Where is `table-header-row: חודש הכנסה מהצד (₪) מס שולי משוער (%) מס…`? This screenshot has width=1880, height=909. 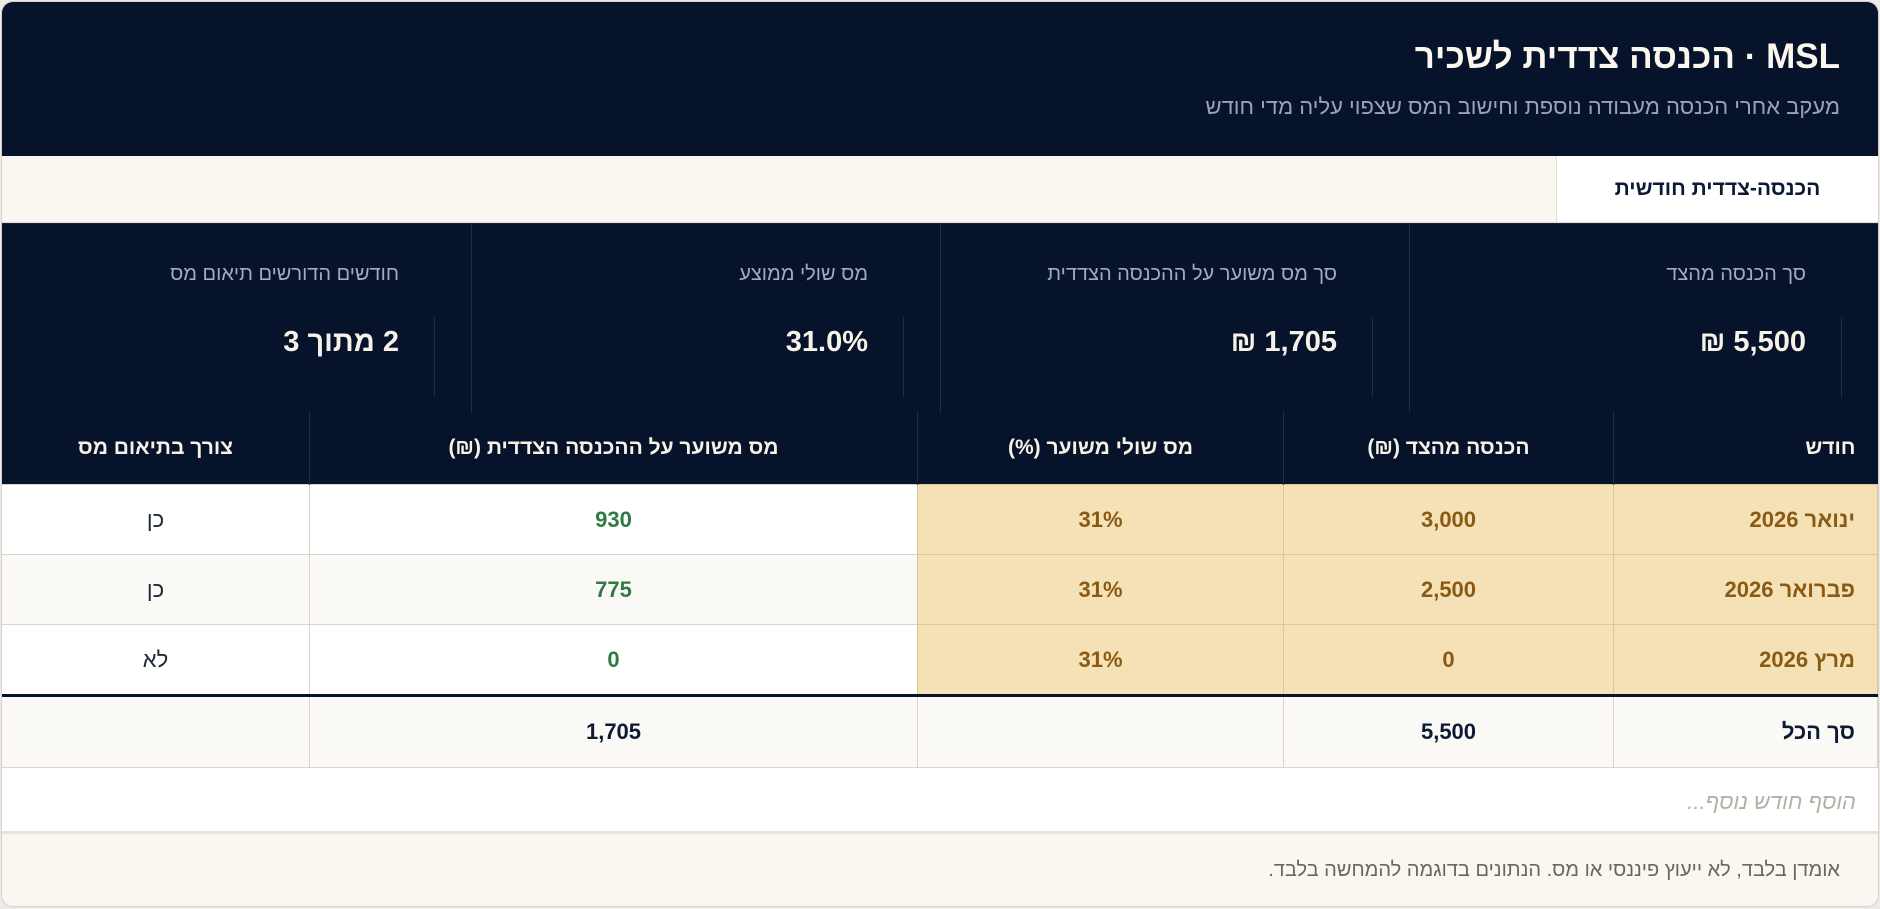
table-header-row: חודש הכנסה מהצד (₪) מס שולי משוער (%) מס… is located at coordinates (940, 448).